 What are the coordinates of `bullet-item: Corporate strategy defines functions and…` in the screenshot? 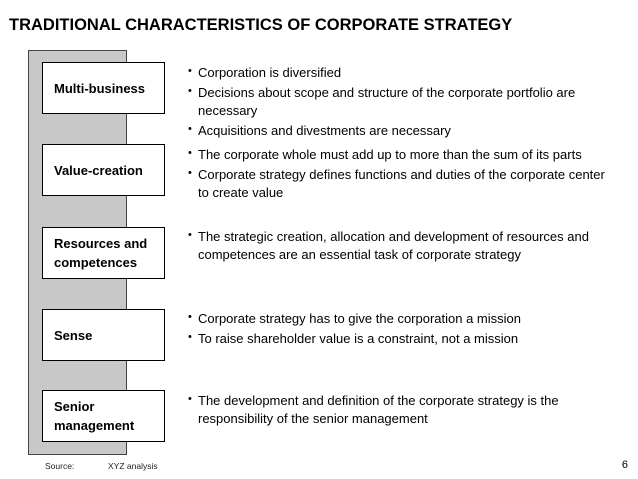 It's located at (403, 183).